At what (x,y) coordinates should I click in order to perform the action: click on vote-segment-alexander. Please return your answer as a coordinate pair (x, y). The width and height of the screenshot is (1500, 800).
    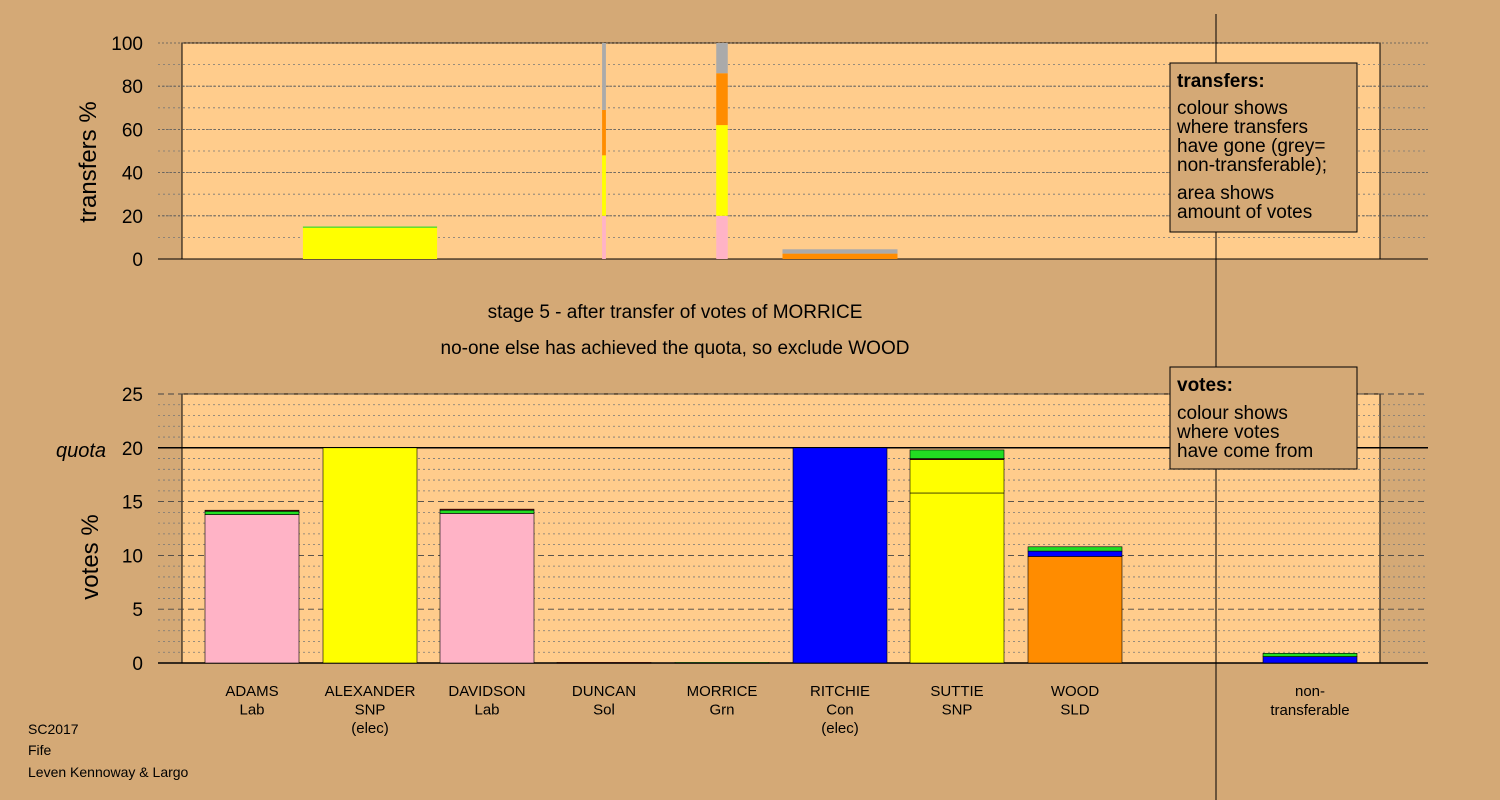
    Looking at the image, I should click on (370, 555).